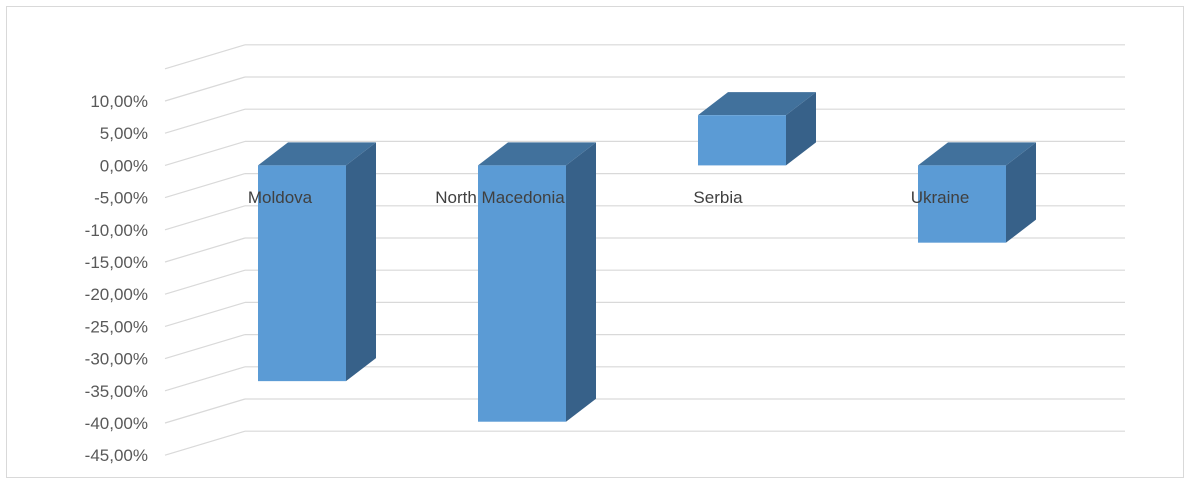  What do you see at coordinates (718, 197) in the screenshot?
I see `category-label: Serbia` at bounding box center [718, 197].